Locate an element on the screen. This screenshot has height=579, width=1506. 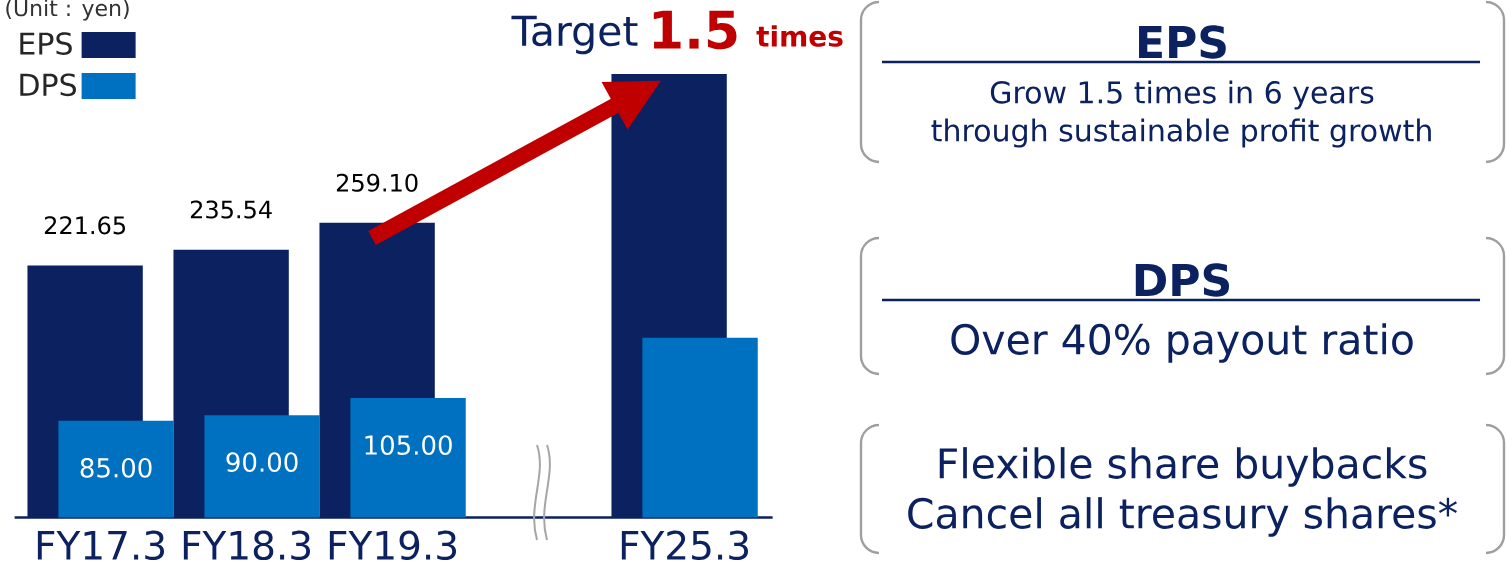
data-label: 85.00 is located at coordinates (116, 468).